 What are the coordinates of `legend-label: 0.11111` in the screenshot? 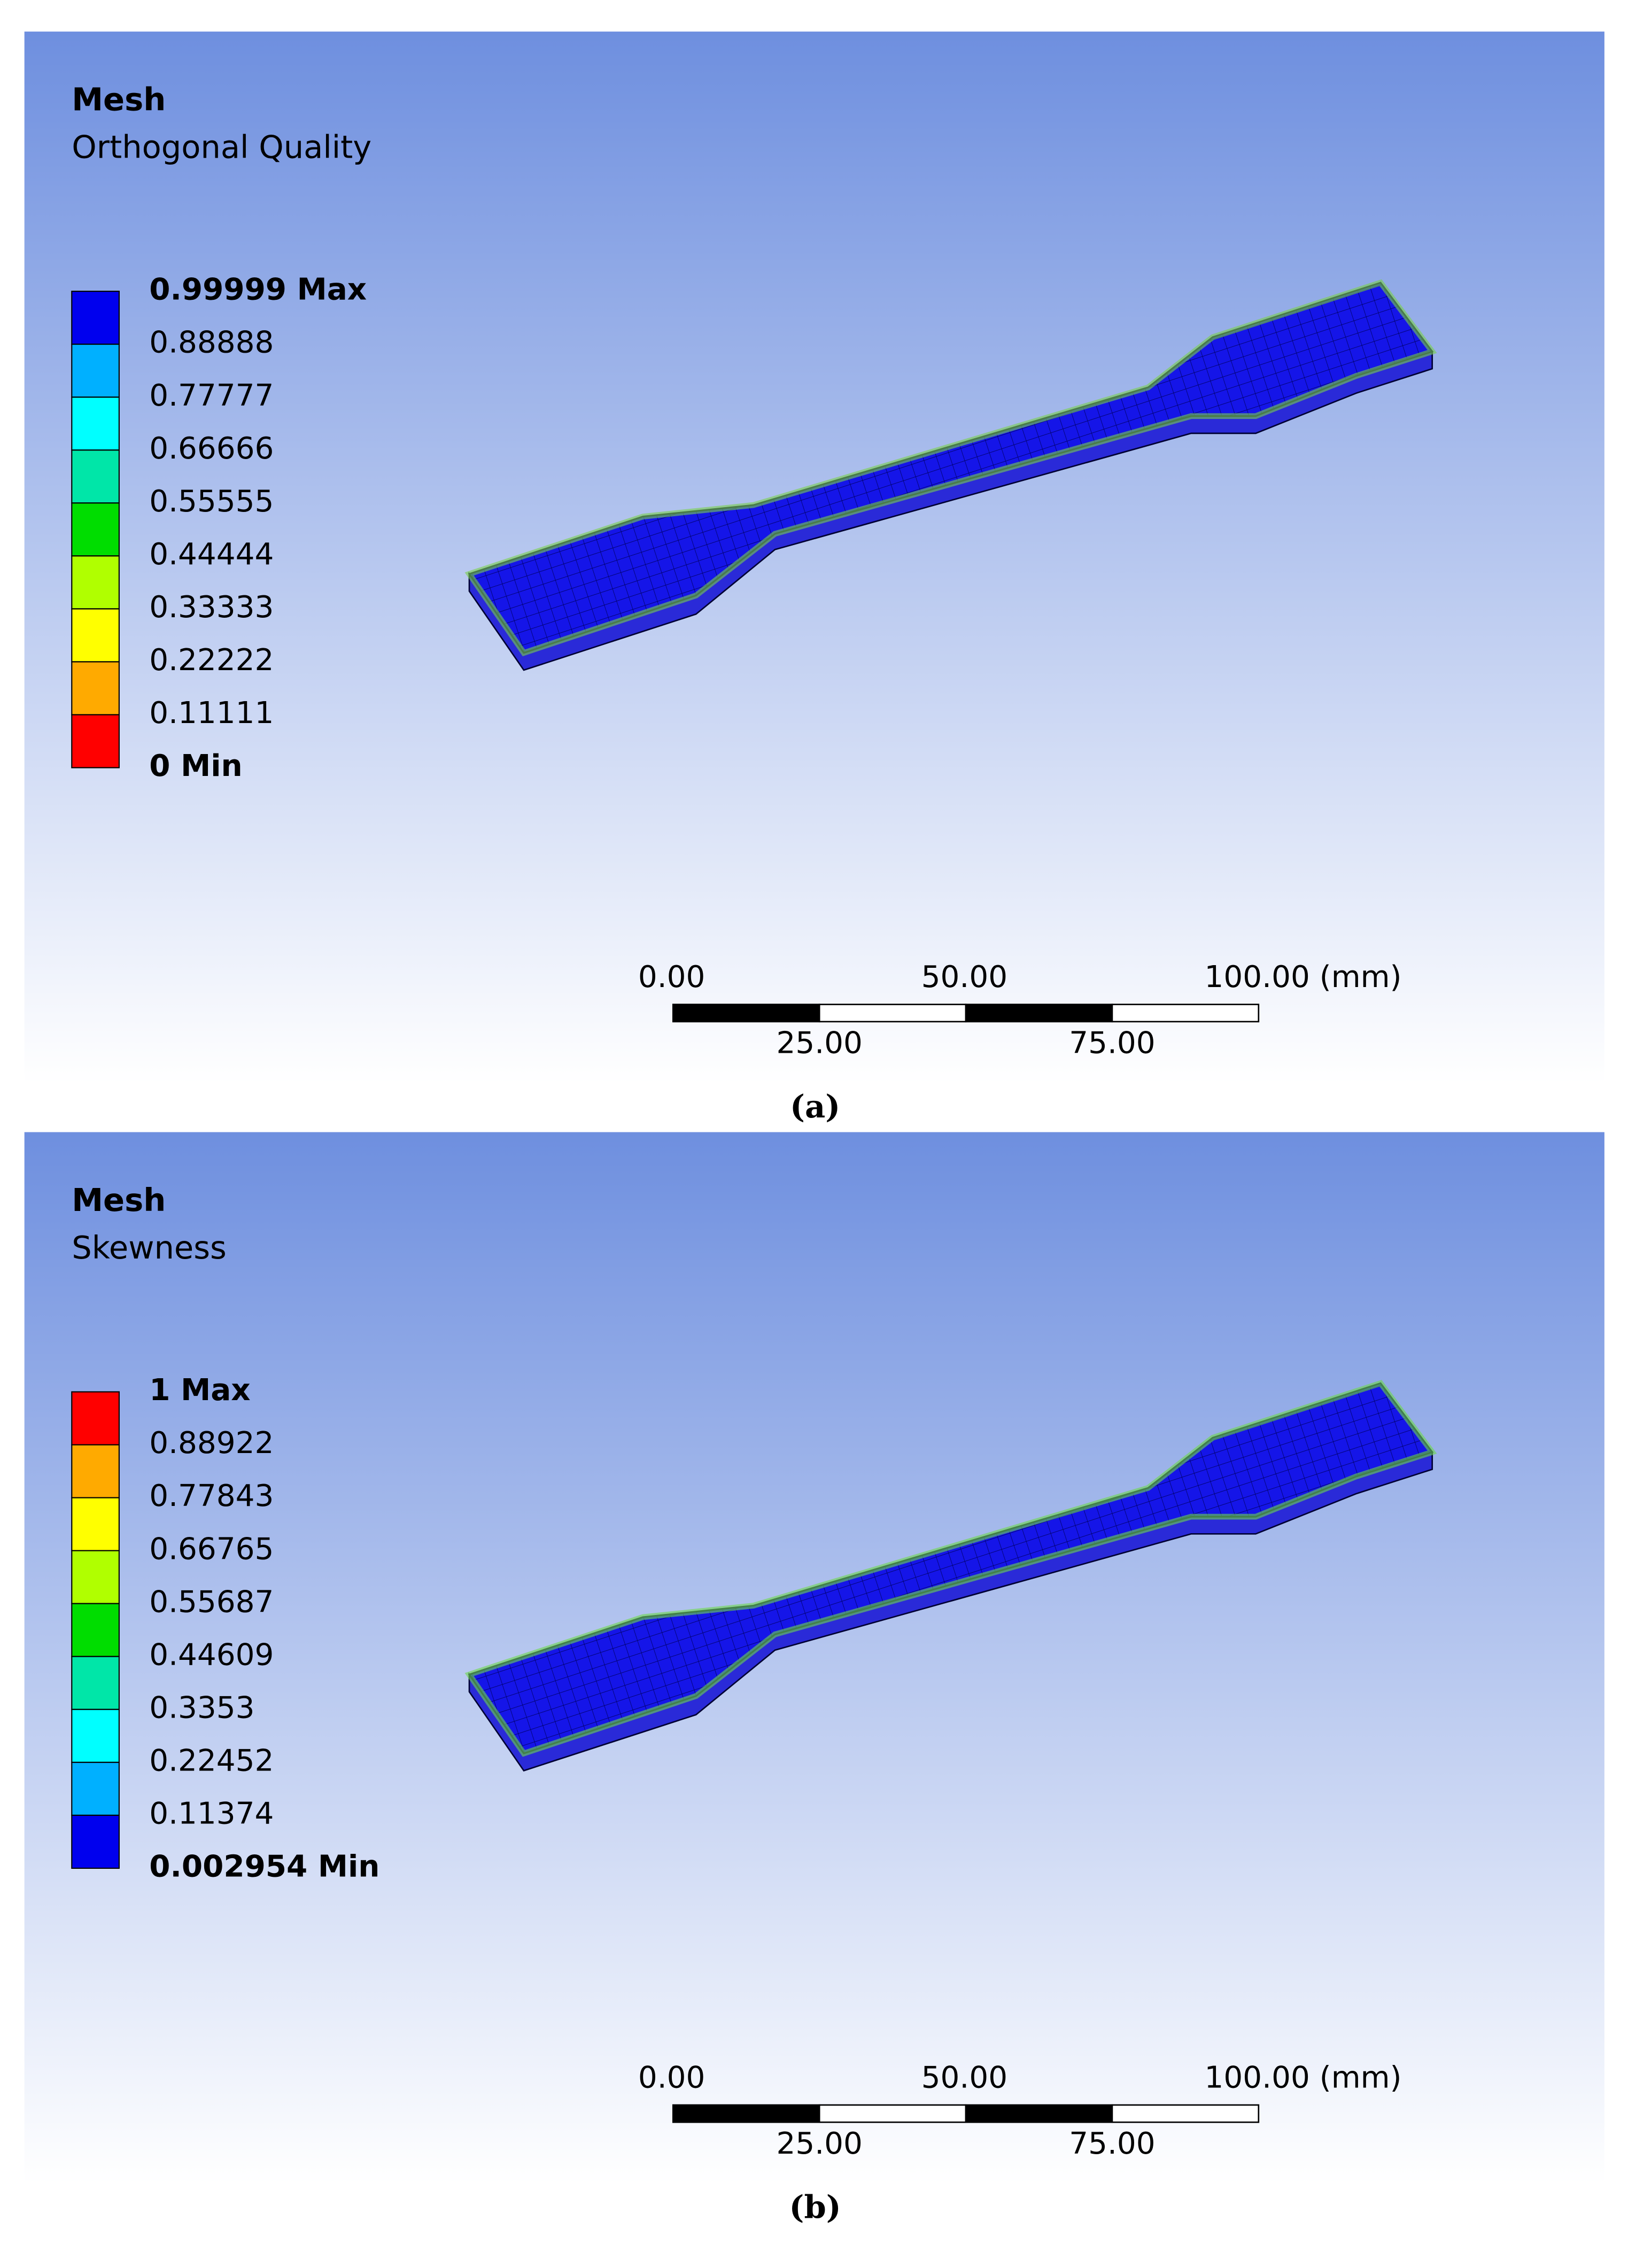 It's located at (211, 713).